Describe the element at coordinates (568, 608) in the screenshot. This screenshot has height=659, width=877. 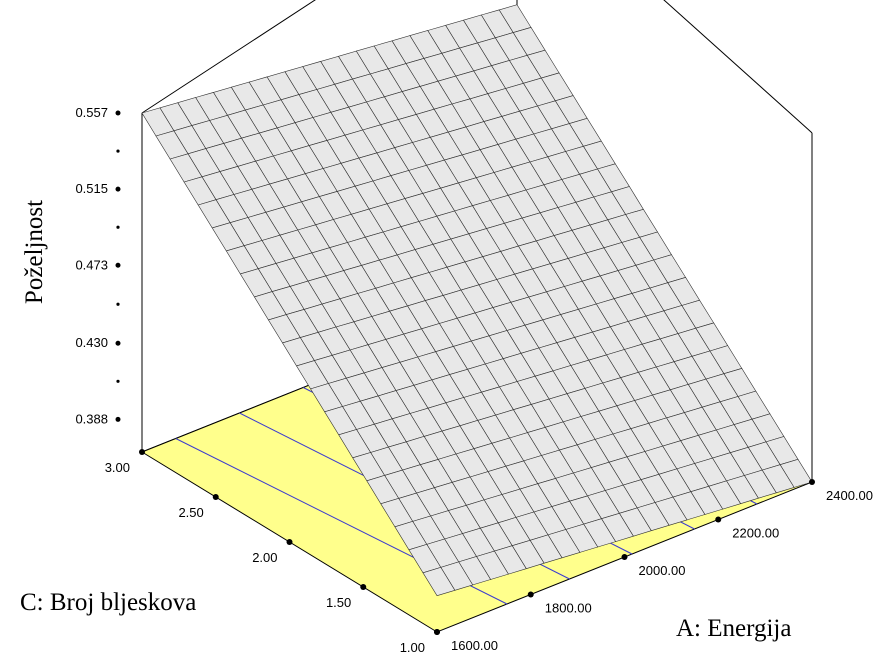
I see `x-tick-label: 1800.00` at that location.